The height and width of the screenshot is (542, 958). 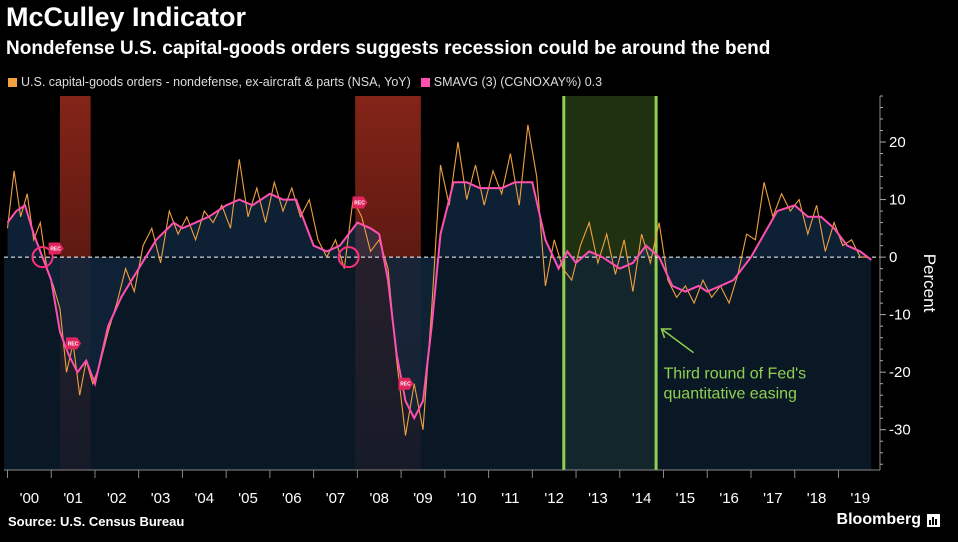 I want to click on x-tick-label: '06, so click(x=292, y=498).